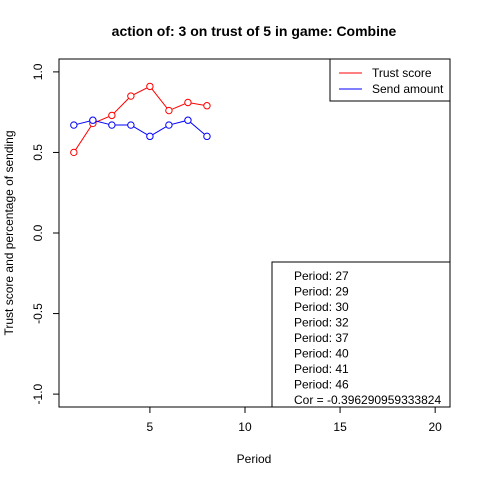 This screenshot has width=480, height=480. What do you see at coordinates (321, 354) in the screenshot?
I see `annotation-line: Period: 40` at bounding box center [321, 354].